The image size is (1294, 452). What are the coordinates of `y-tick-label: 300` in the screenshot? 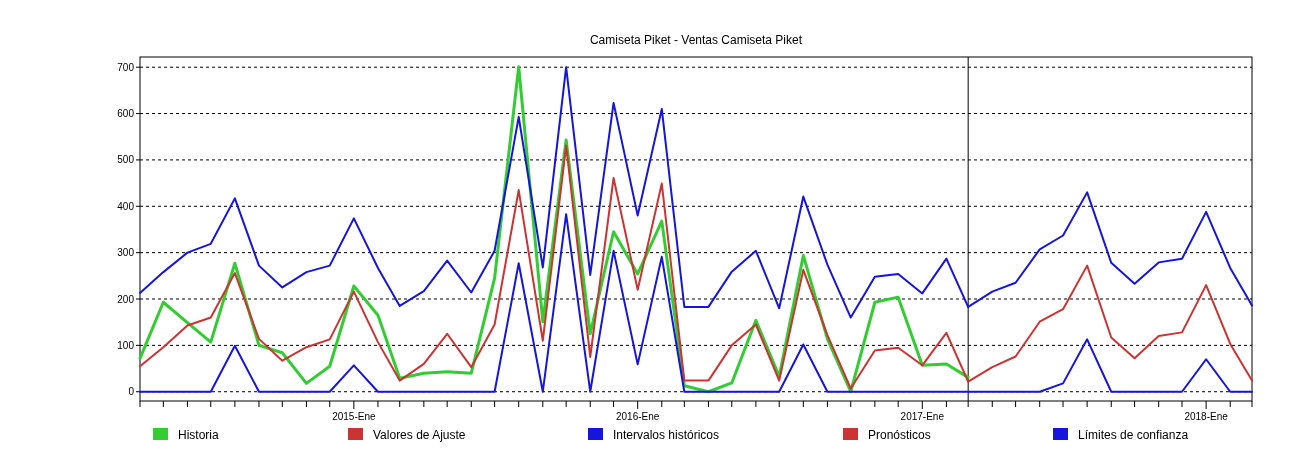 It's located at (126, 253).